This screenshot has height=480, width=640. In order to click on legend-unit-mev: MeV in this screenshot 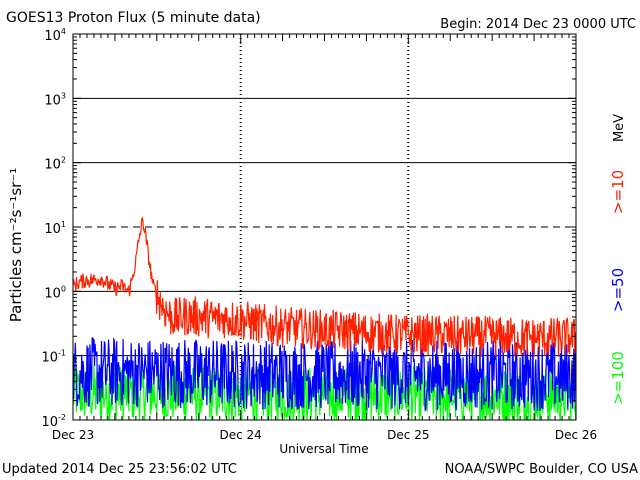, I will do `click(619, 128)`.